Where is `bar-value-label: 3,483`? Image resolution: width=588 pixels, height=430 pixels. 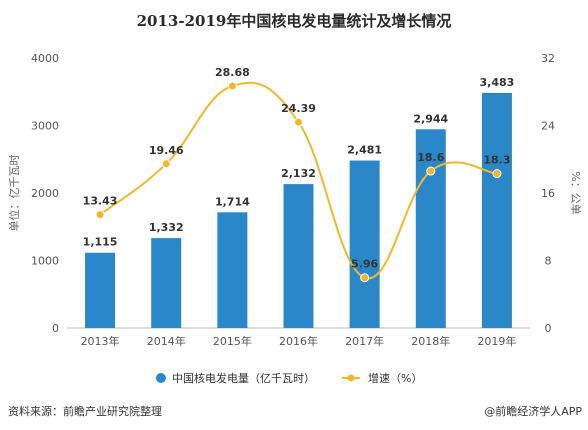
bar-value-label: 3,483 is located at coordinates (497, 82).